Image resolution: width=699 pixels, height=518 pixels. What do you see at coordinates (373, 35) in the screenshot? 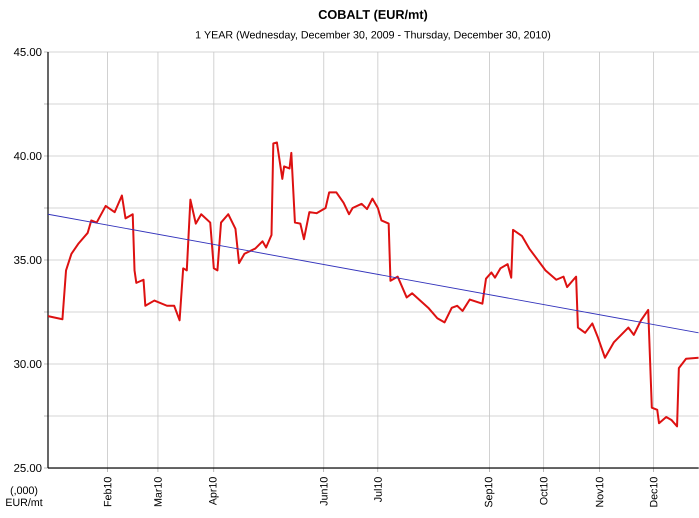
I see `chart-subtitle: 1 YEAR (Wednesday, December 30, 2009 - Thursday, December 30, 2010)` at bounding box center [373, 35].